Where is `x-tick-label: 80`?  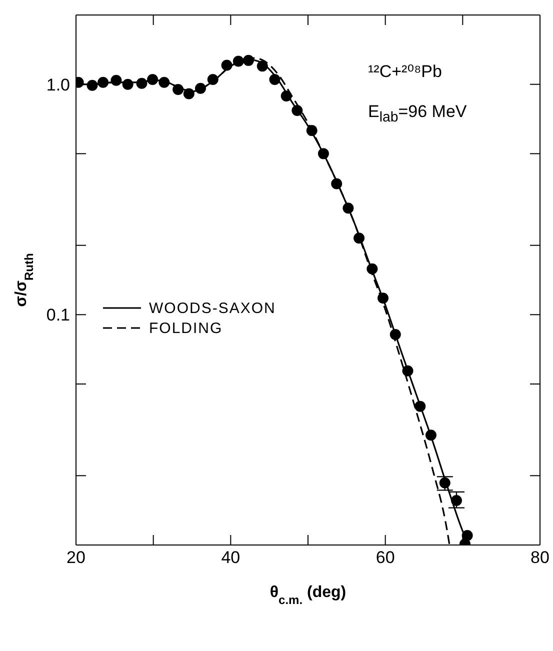
x-tick-label: 80 is located at coordinates (540, 558).